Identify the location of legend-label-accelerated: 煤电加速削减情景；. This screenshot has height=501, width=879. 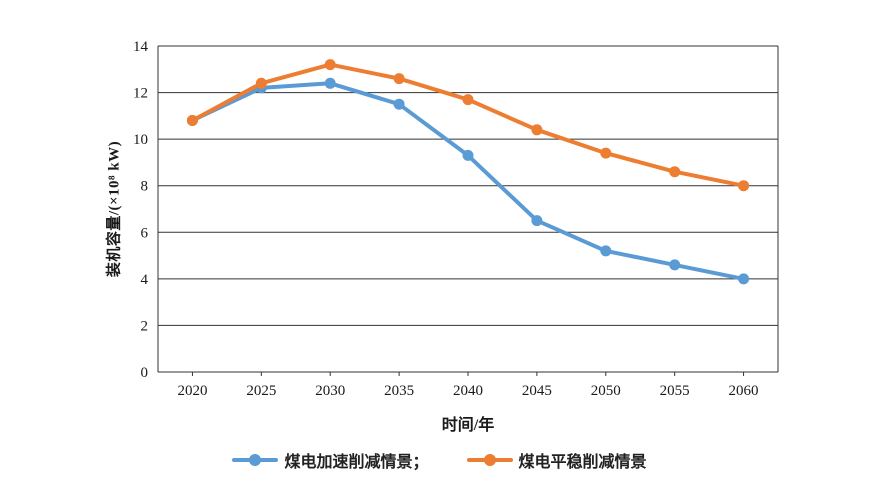
(356, 462).